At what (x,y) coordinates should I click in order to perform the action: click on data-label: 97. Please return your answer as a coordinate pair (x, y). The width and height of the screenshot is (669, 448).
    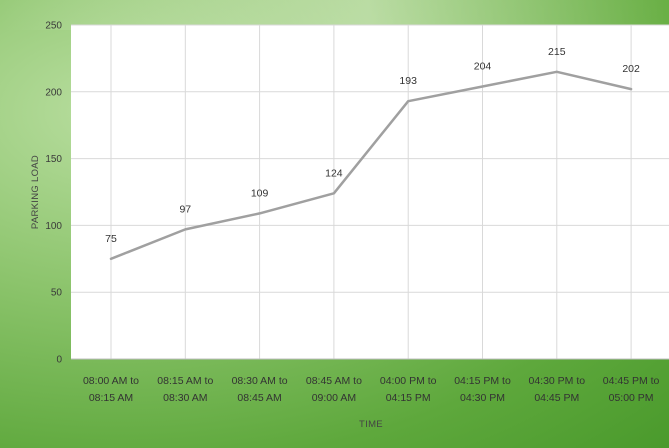
    Looking at the image, I should click on (185, 209).